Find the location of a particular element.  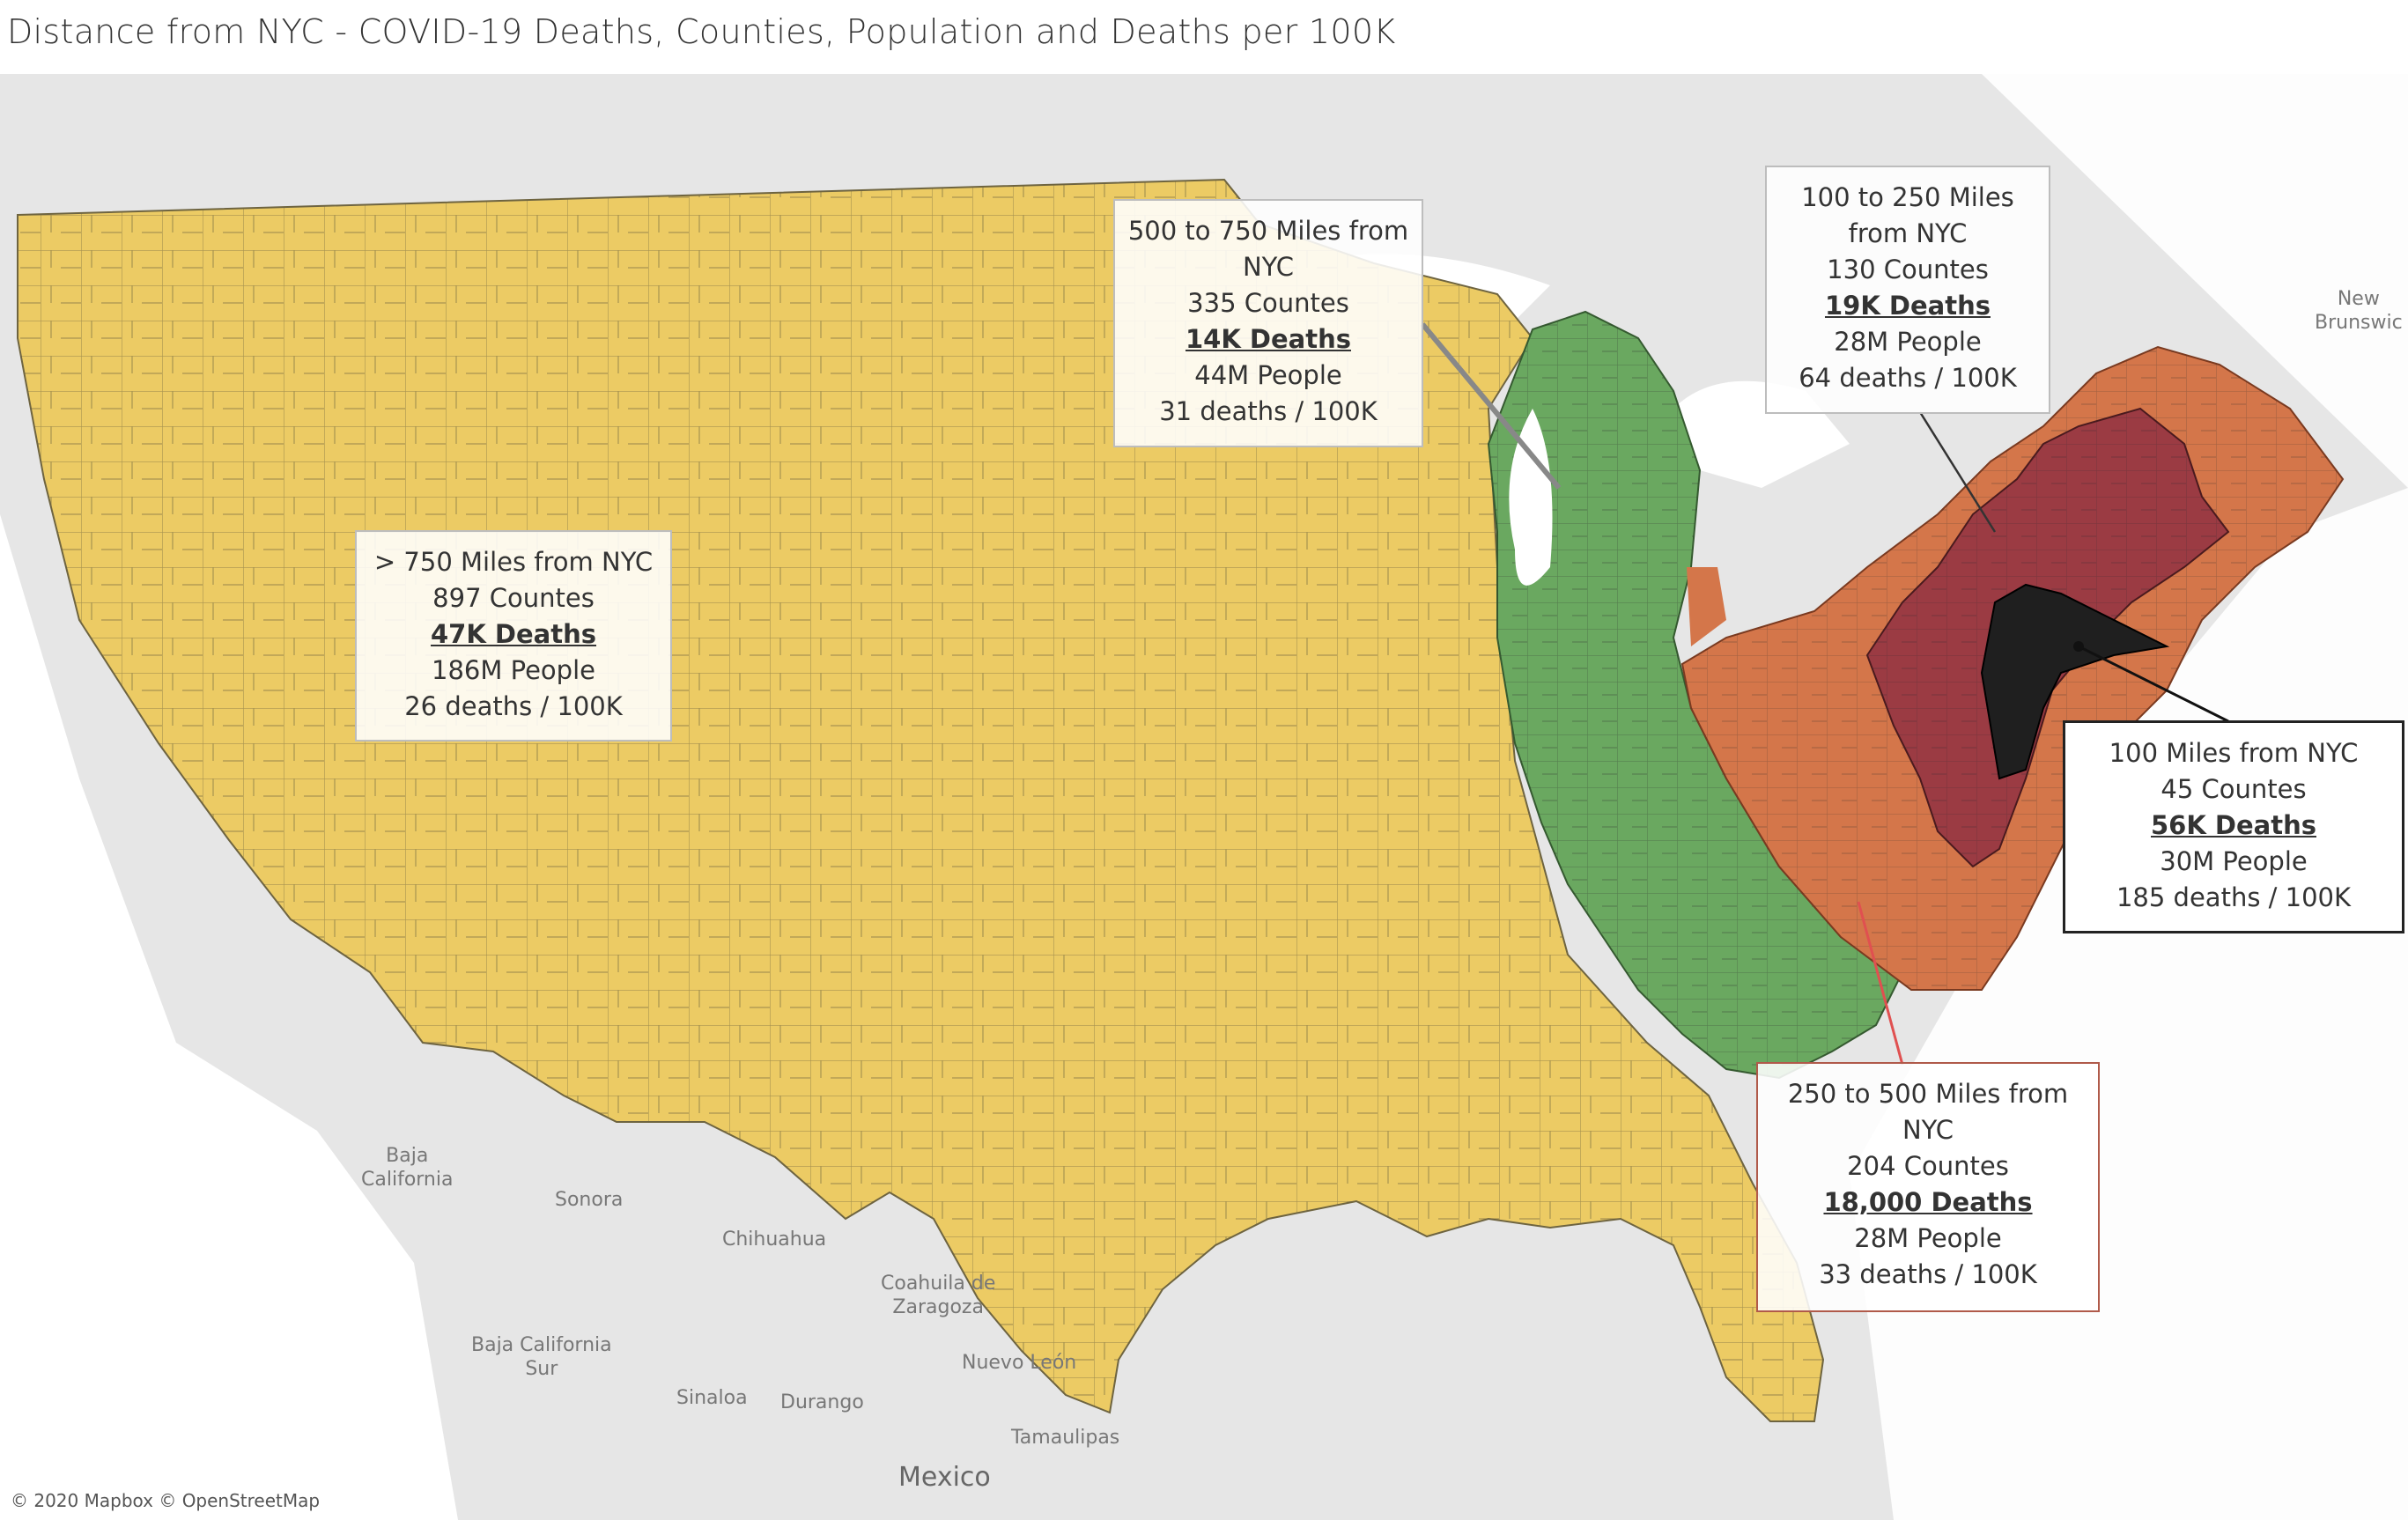

callout-100-250-counties: 130 Countes is located at coordinates (1908, 269).